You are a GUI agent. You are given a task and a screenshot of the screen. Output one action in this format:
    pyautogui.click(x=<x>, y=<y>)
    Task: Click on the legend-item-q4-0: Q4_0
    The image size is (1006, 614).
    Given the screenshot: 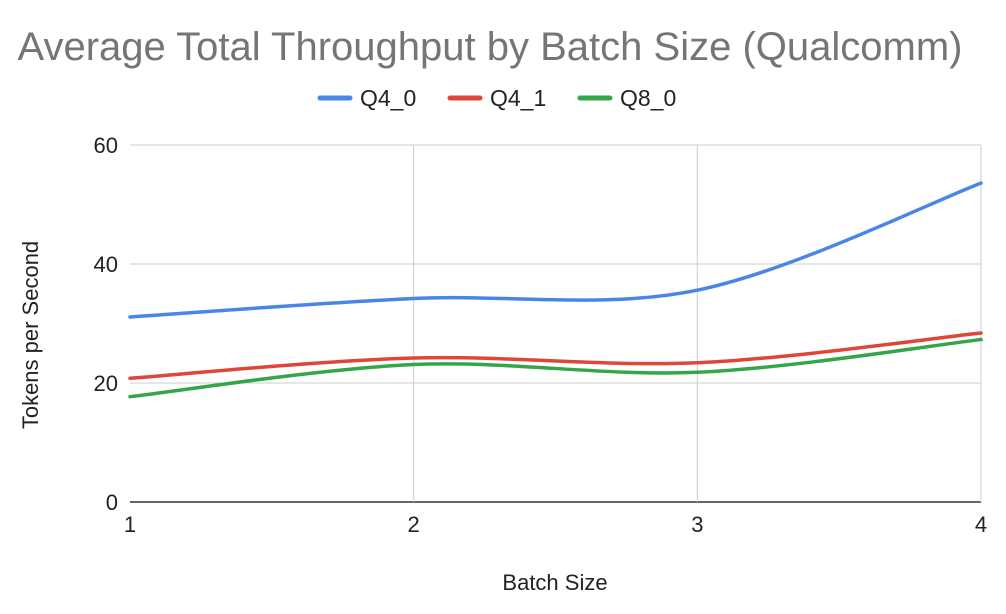 What is the action you would take?
    pyautogui.click(x=366, y=98)
    